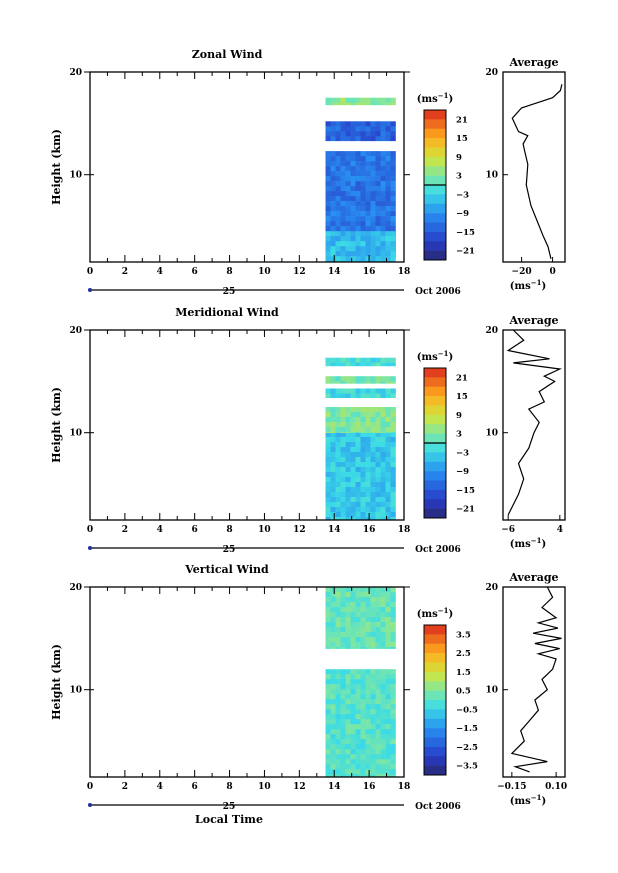  Describe the element at coordinates (229, 807) in the screenshot. I see `date-day-label: 25` at that location.